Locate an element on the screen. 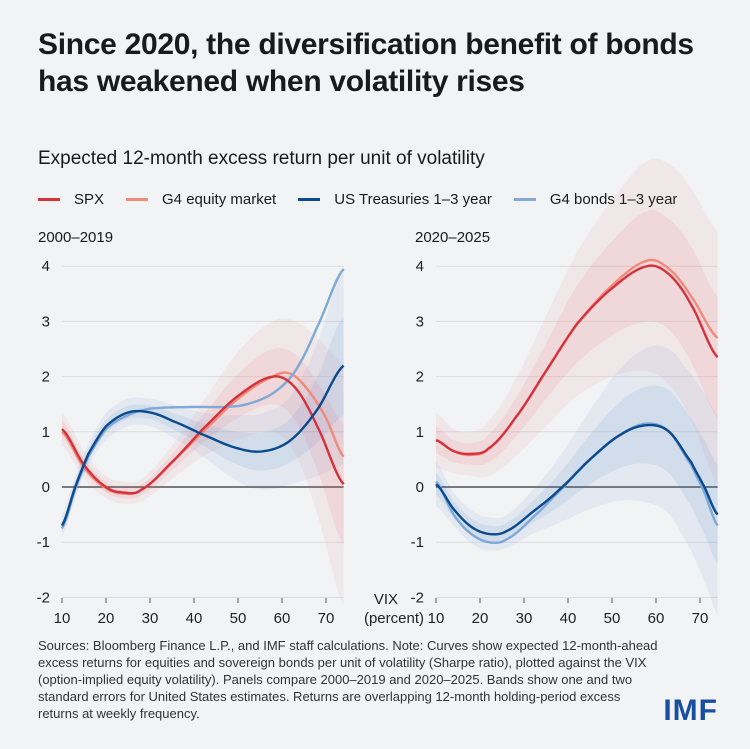 This screenshot has height=749, width=750. legend-item-spx: SPX is located at coordinates (71, 199).